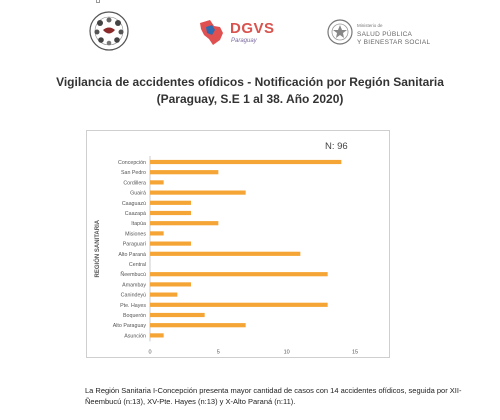 This screenshot has height=420, width=500. I want to click on mspbs-logo-line3: Y BIENESTAR SOCIAL, so click(394, 42).